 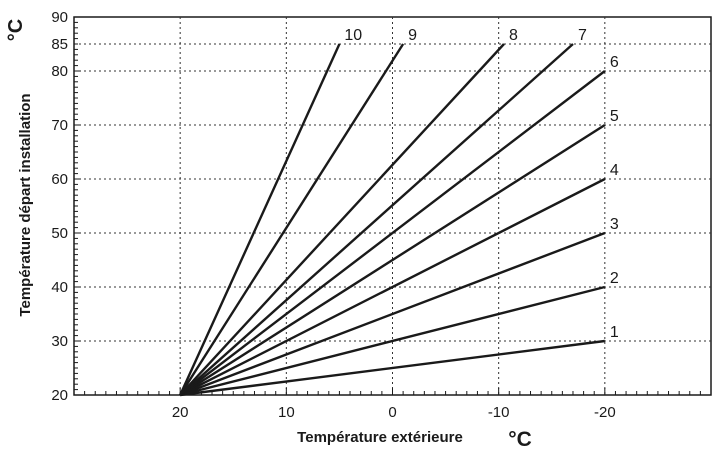 What do you see at coordinates (59, 341) in the screenshot?
I see `y-tick-label: 30` at bounding box center [59, 341].